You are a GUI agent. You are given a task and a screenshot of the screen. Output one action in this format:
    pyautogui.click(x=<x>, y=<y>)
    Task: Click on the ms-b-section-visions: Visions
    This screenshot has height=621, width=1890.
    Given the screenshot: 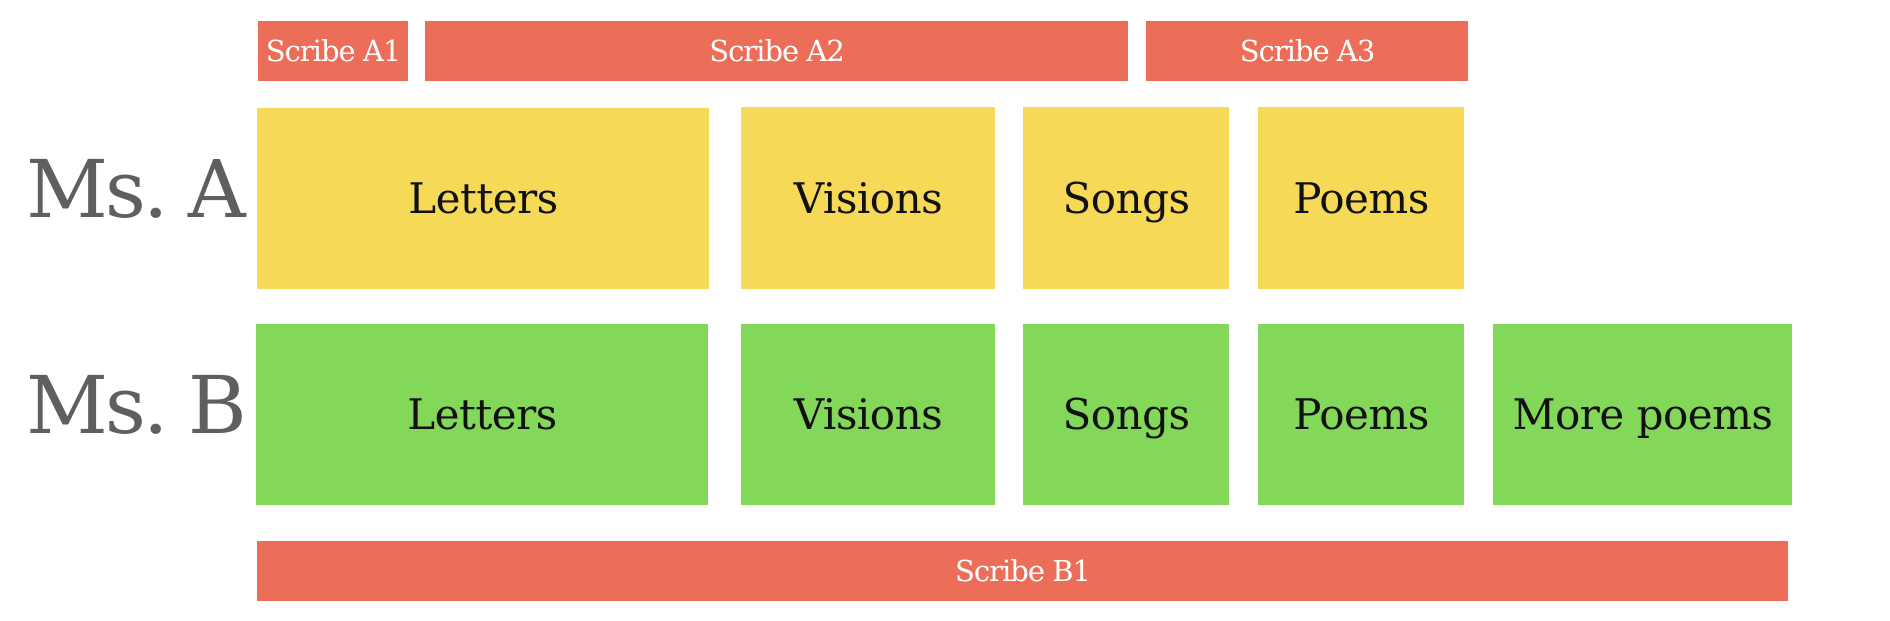 What is the action you would take?
    pyautogui.click(x=868, y=414)
    